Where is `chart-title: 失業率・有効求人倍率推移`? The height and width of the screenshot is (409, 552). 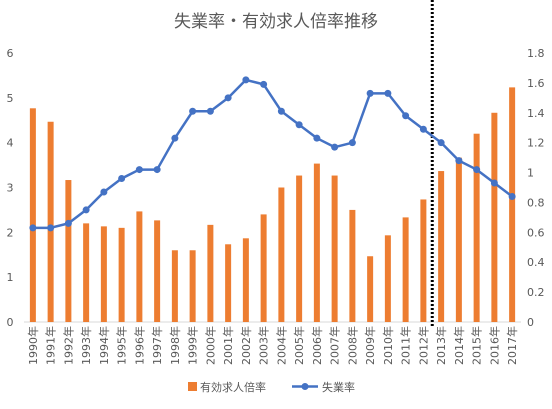
chart-title: 失業率・有効求人倍率推移 is located at coordinates (276, 22).